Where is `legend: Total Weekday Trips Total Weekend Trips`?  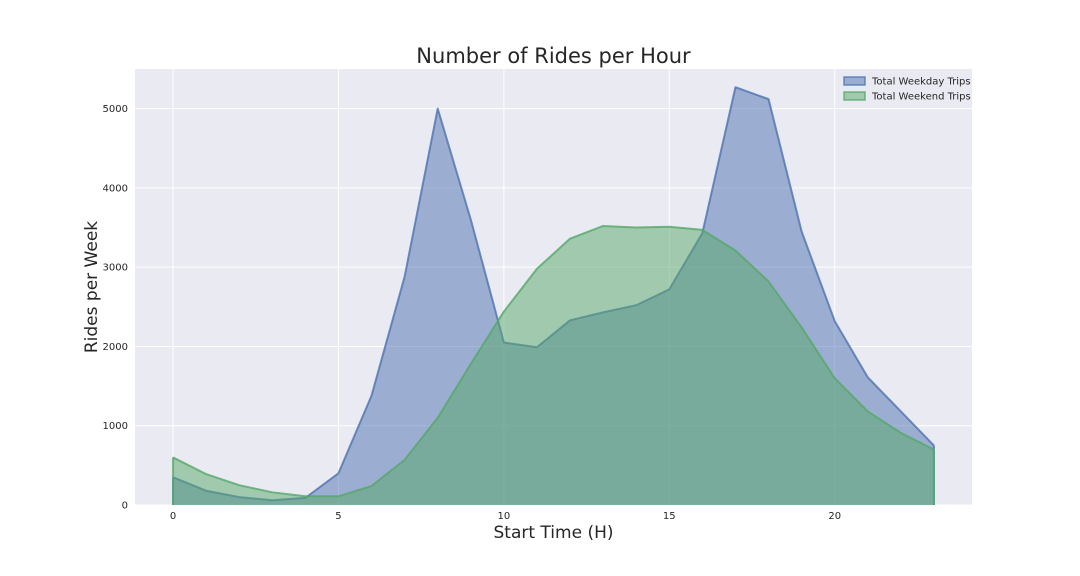
legend: Total Weekday Trips Total Weekend Trips is located at coordinates (907, 89).